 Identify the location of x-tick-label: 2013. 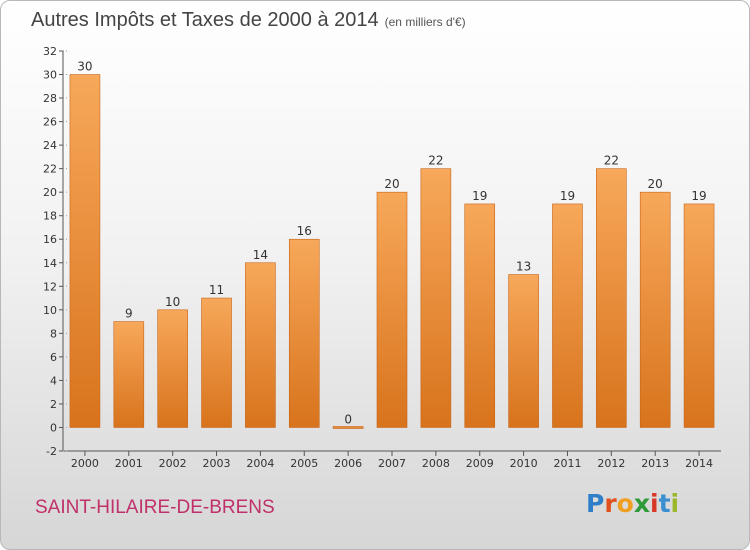
(655, 463).